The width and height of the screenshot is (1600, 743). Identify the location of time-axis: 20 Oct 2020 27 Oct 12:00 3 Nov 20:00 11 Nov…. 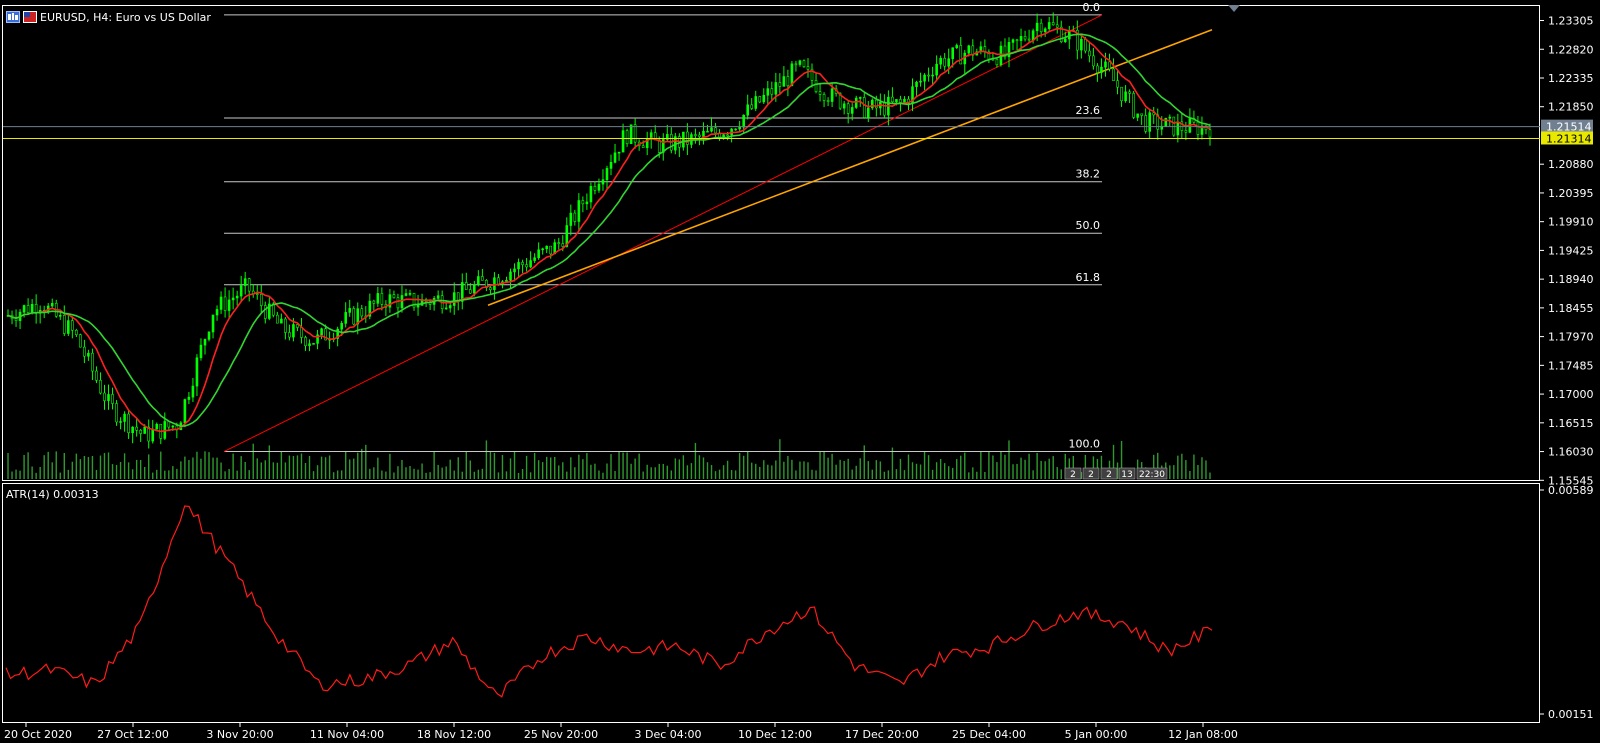
(621, 731).